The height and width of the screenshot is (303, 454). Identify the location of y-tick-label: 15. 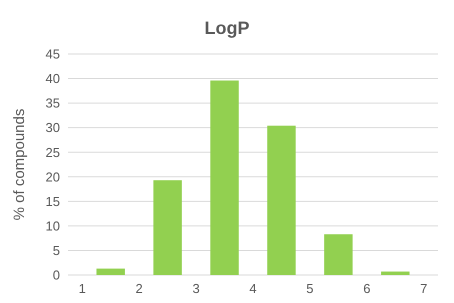
(53, 201).